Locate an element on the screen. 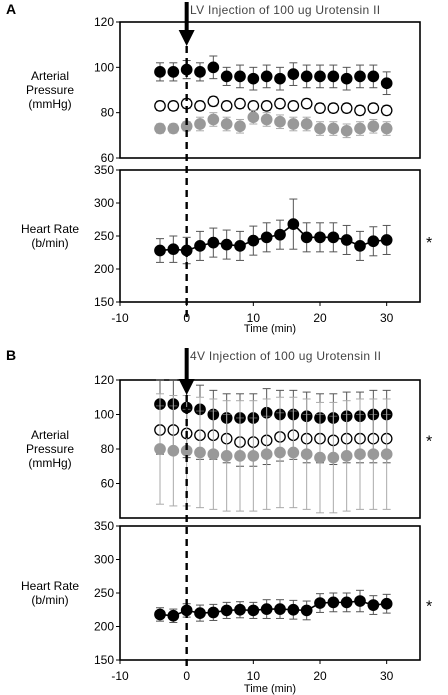  y-tick-label: 120 is located at coordinates (104, 22).